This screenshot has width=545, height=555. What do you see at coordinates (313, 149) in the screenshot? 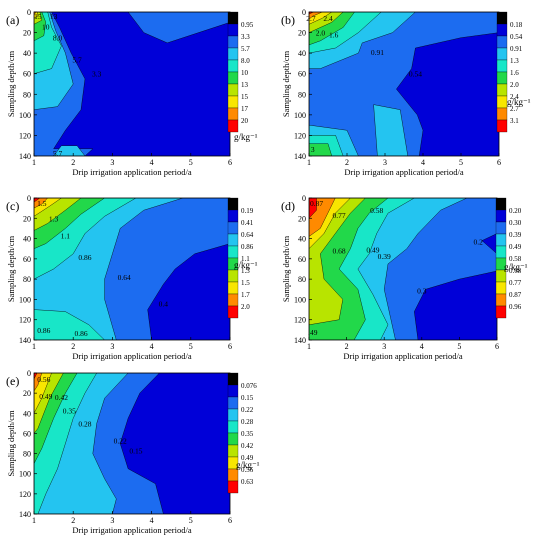
I see `contour-label: 3` at bounding box center [313, 149].